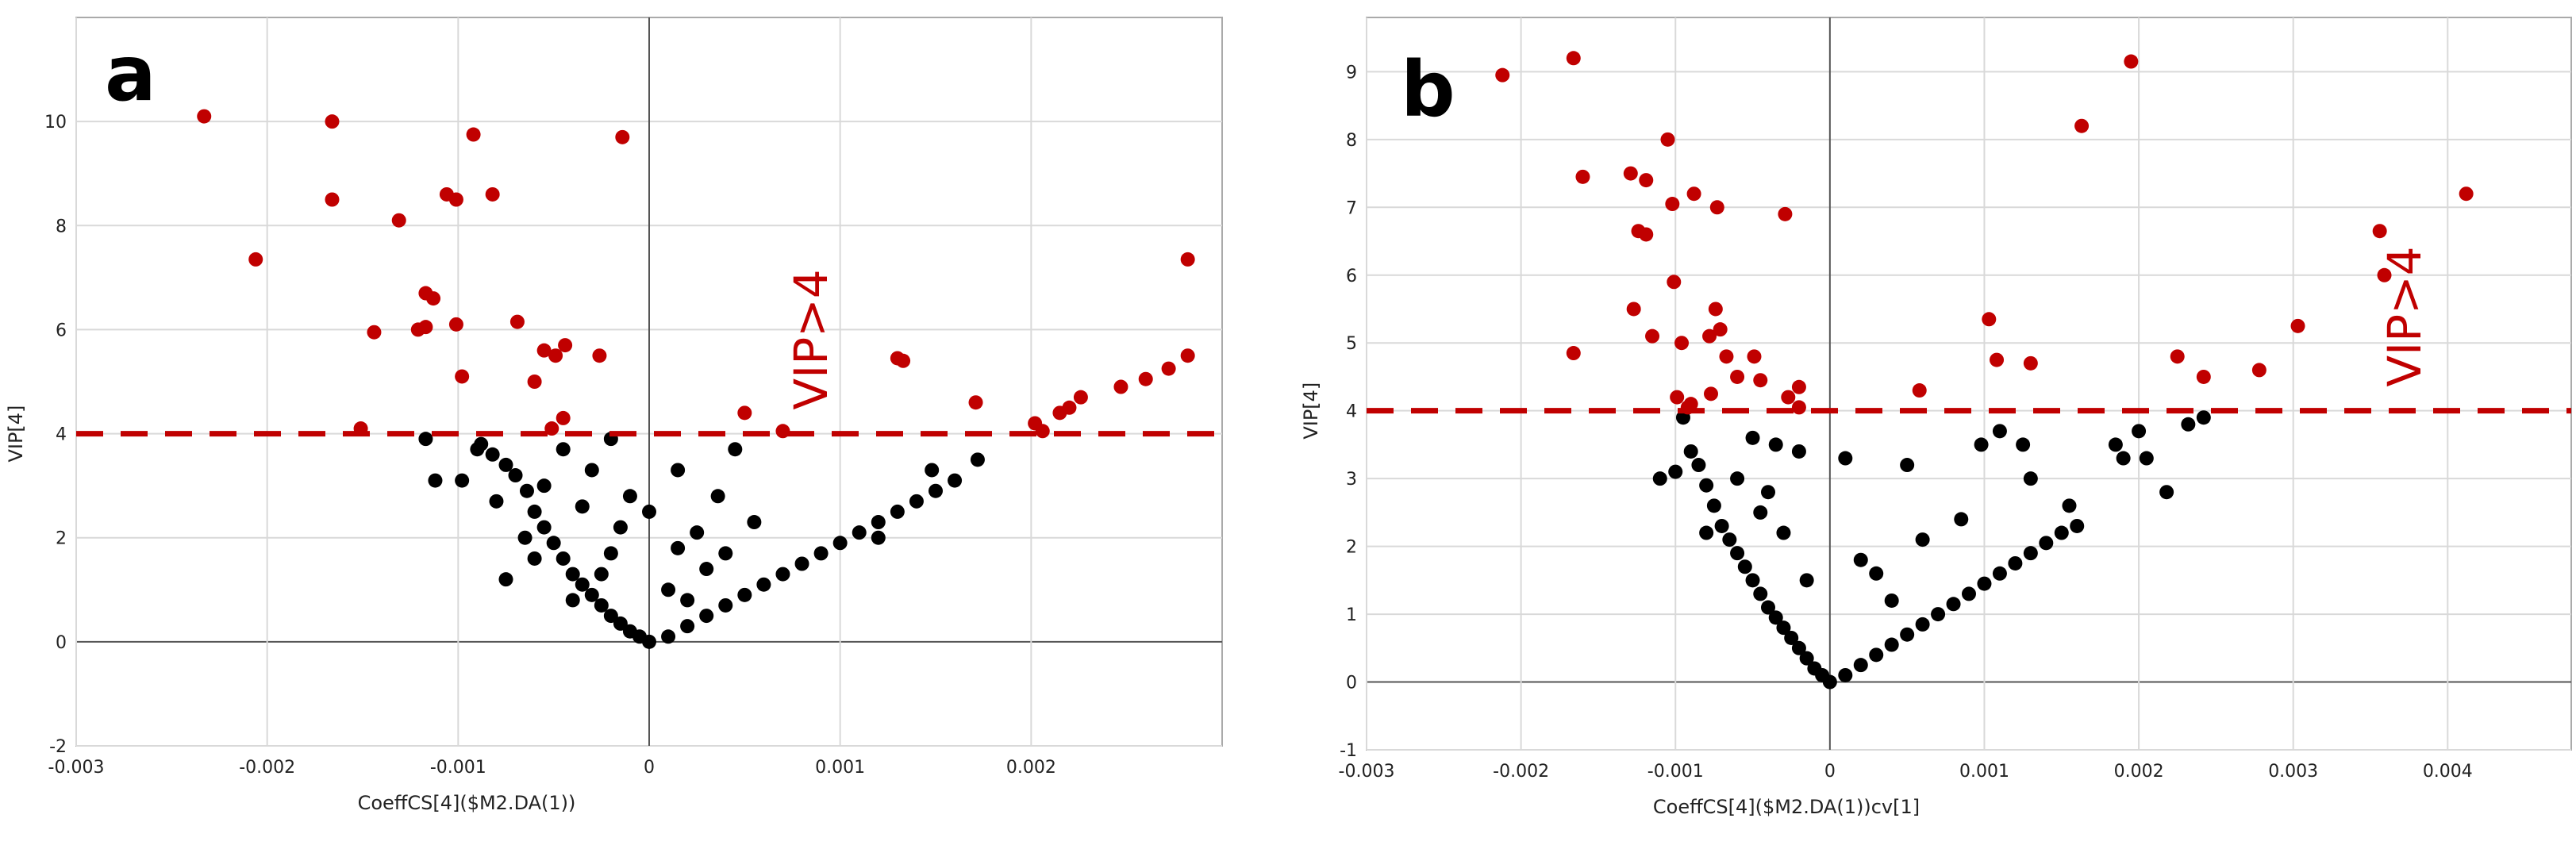 The height and width of the screenshot is (849, 2576). I want to click on y-tick-label: 6, so click(1352, 276).